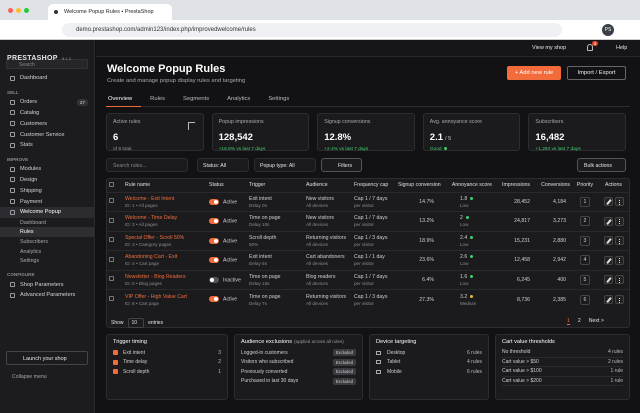  Describe the element at coordinates (585, 279) in the screenshot. I see `priority-box: 5` at that location.